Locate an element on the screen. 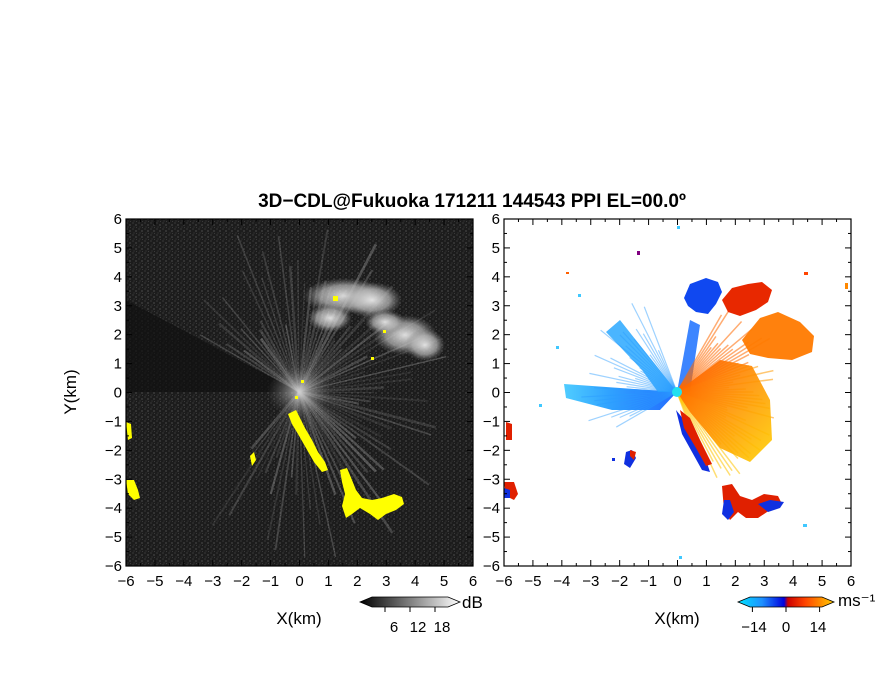 This screenshot has width=880, height=680. reflectivity-x-tick-label: −4 is located at coordinates (183, 581).